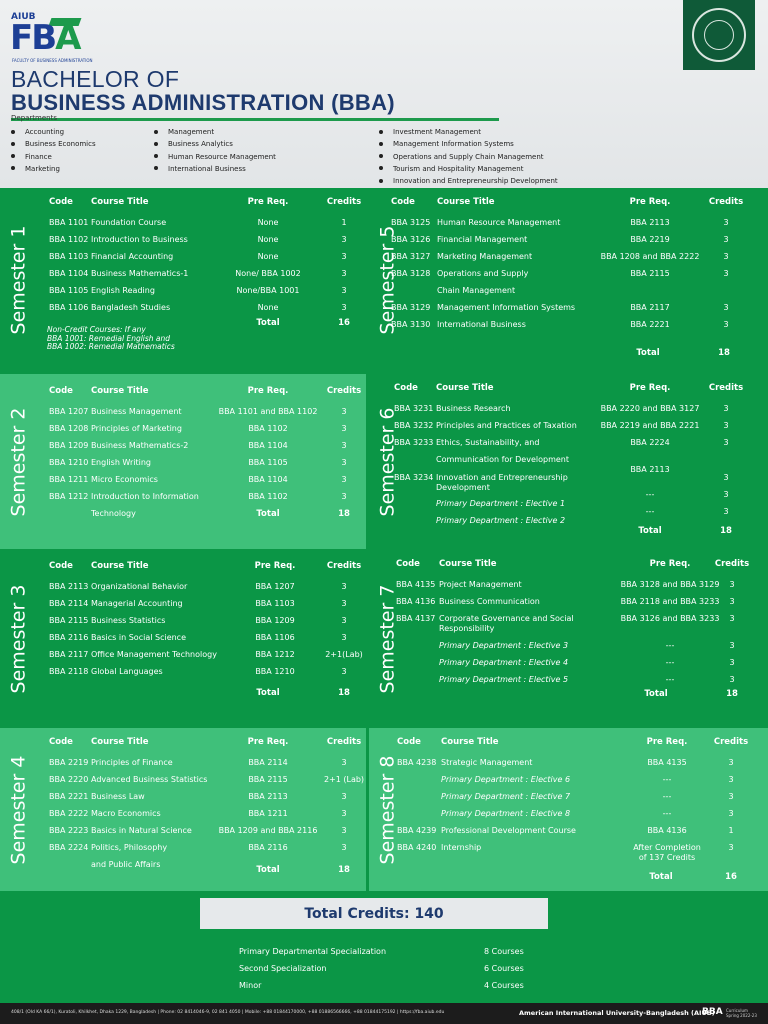 This screenshot has height=1024, width=768. Describe the element at coordinates (506, 425) in the screenshot. I see `course-title: Principles and Practices of Taxation` at that location.